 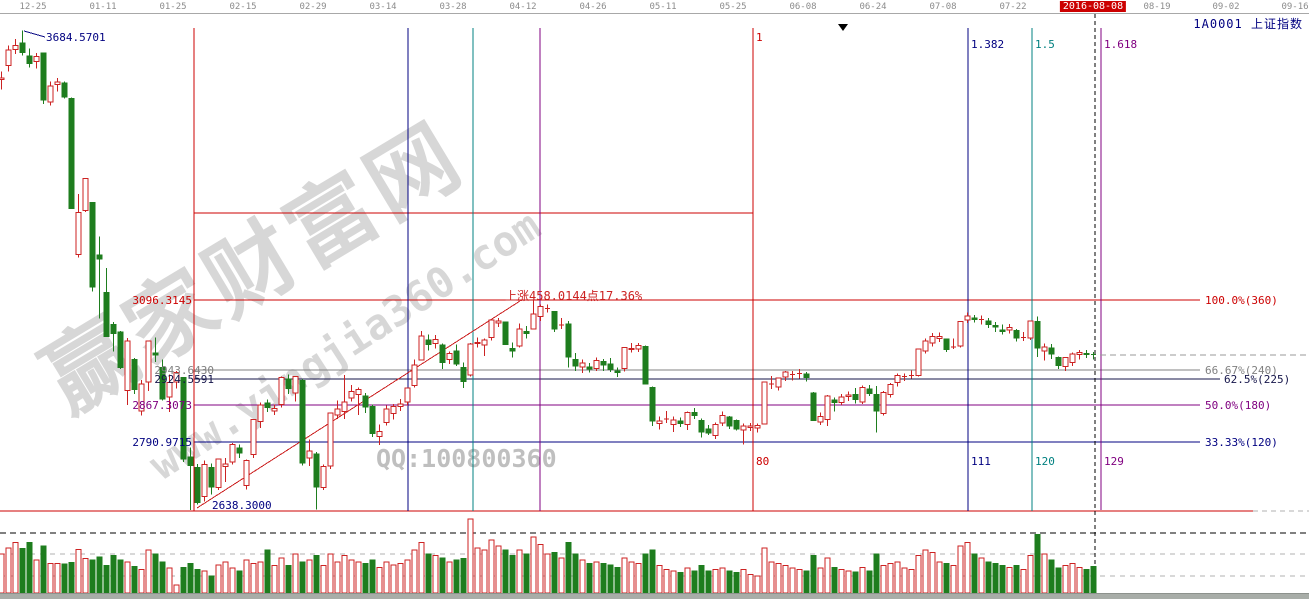 I want to click on watermark-qq: QQ:100800360, so click(x=466, y=458).